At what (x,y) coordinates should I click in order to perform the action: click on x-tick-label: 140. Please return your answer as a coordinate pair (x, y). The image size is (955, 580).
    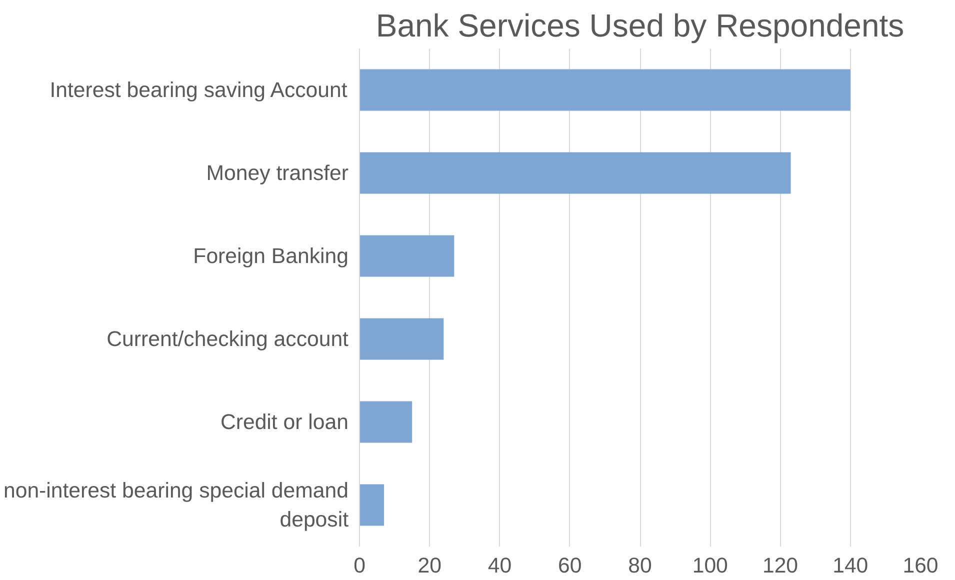
    Looking at the image, I should click on (850, 566).